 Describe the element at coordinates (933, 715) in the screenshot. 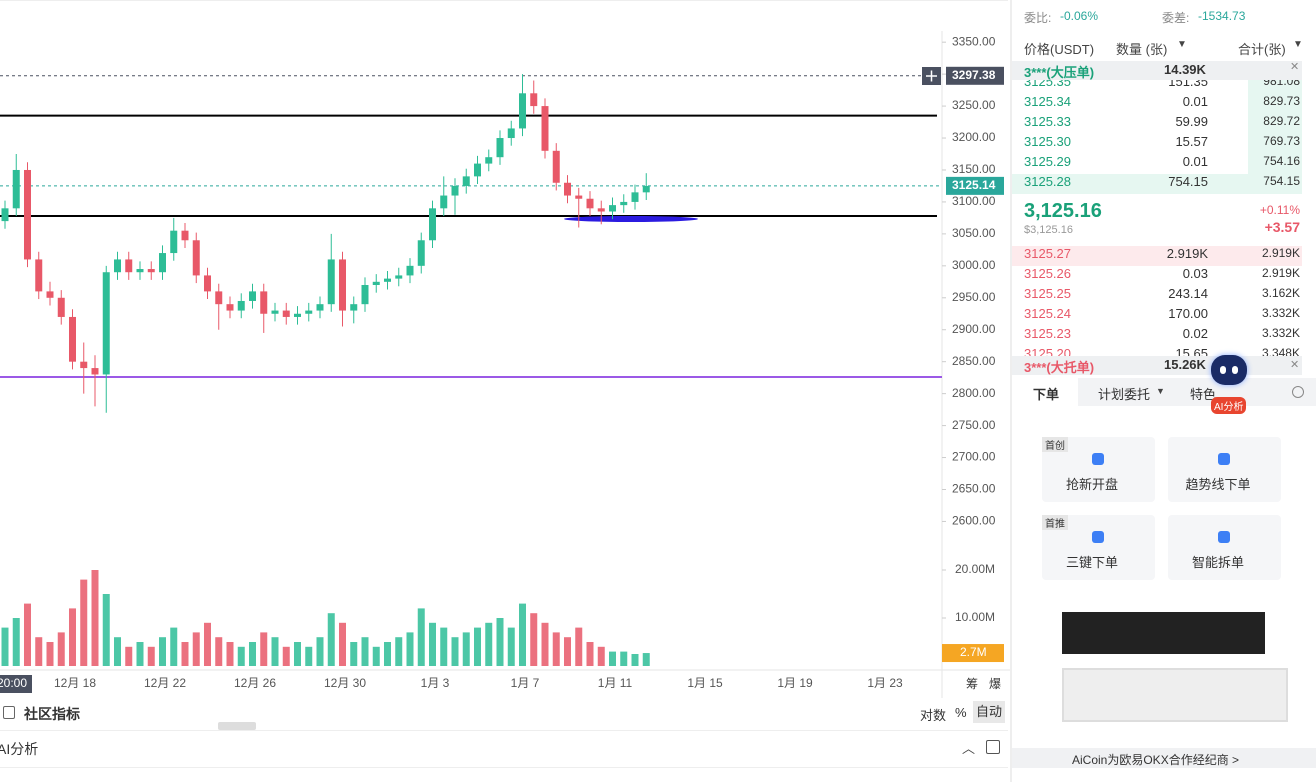

I see `log-toggle: 对数` at that location.